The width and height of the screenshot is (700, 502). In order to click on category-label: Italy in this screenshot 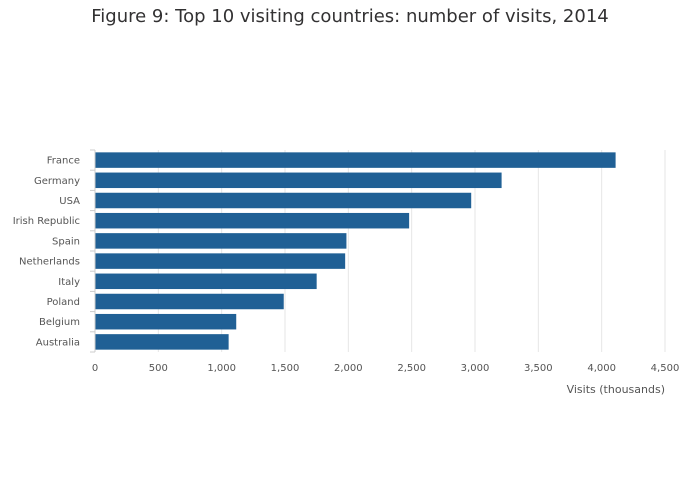, I will do `click(69, 282)`.